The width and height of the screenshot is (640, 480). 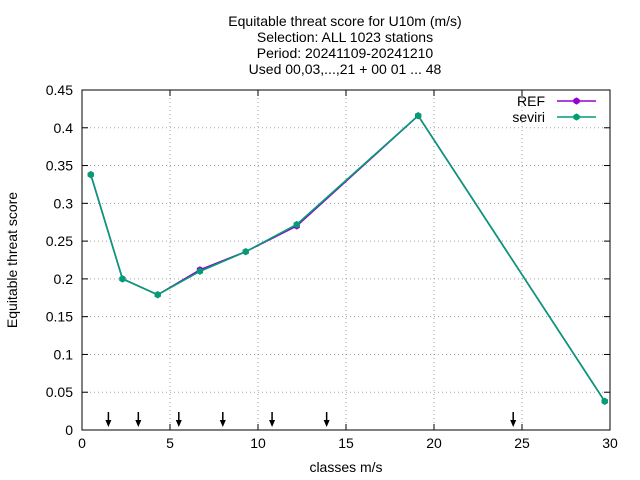 What do you see at coordinates (170, 443) in the screenshot?
I see `x-tick-label: 5` at bounding box center [170, 443].